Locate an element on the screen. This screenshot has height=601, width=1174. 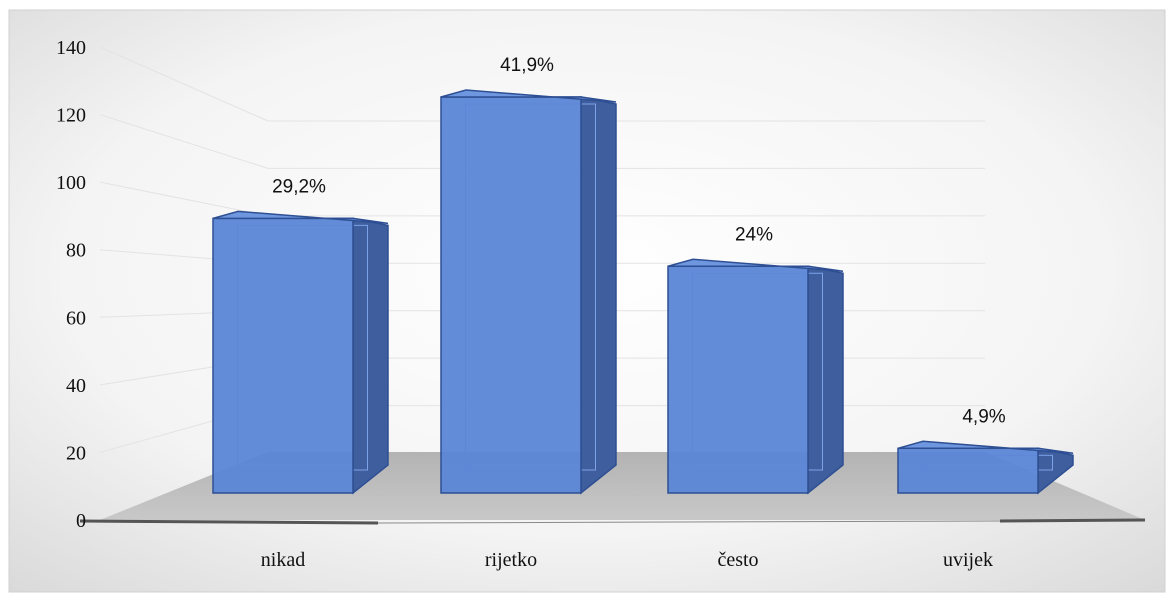
x-category-label: rijetko is located at coordinates (511, 560).